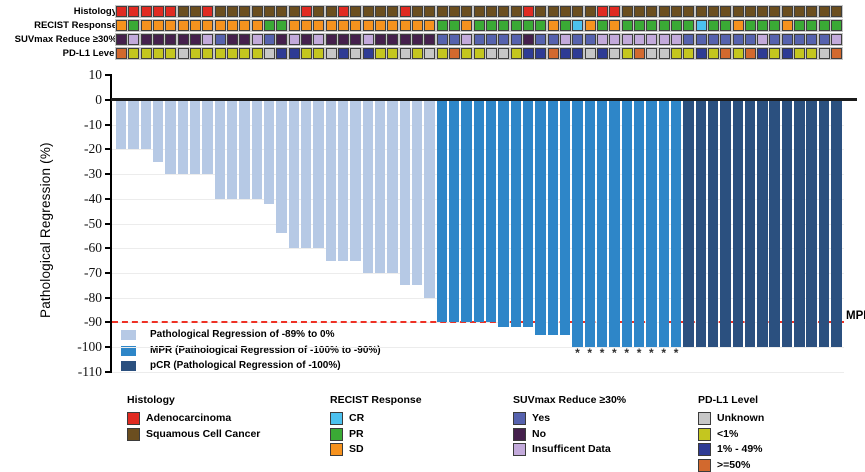 Image resolution: width=865 pixels, height=472 pixels. What do you see at coordinates (484, 99) in the screenshot?
I see `zero-baseline` at bounding box center [484, 99].